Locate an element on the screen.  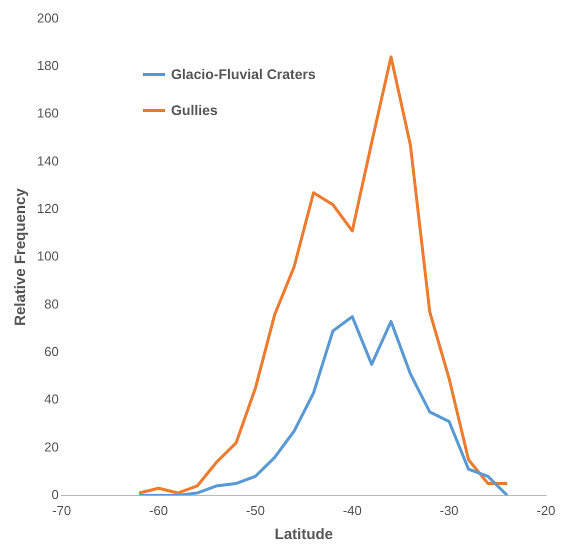
x-tick-label: -40 is located at coordinates (352, 510).